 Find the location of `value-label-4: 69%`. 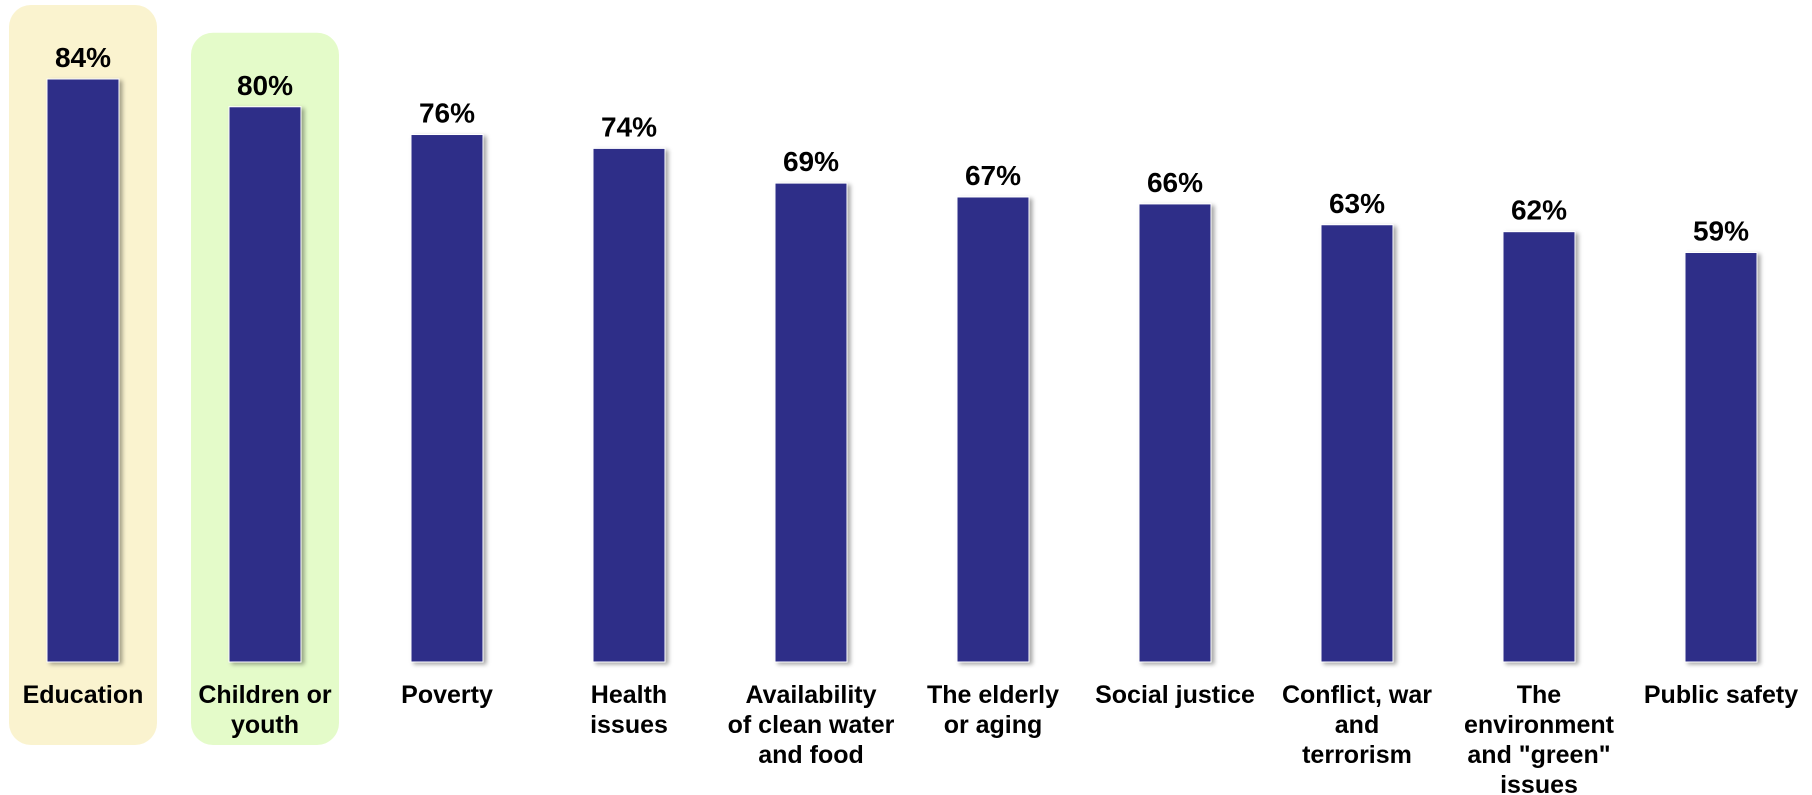

value-label-4: 69% is located at coordinates (811, 161).